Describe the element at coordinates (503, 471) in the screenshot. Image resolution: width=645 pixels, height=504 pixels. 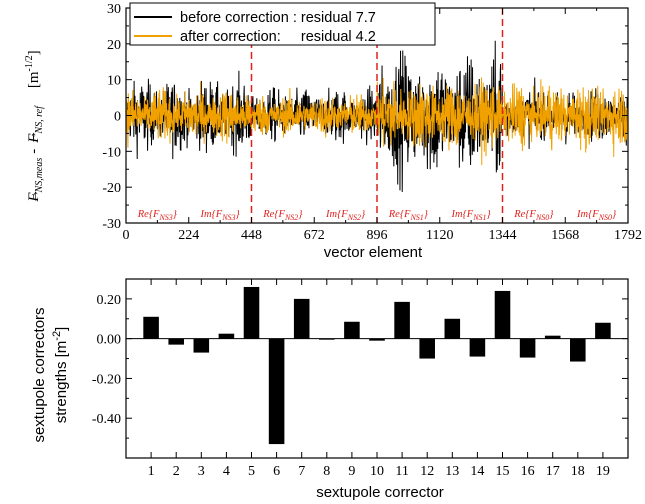
I see `x-tick-label: 15` at that location.